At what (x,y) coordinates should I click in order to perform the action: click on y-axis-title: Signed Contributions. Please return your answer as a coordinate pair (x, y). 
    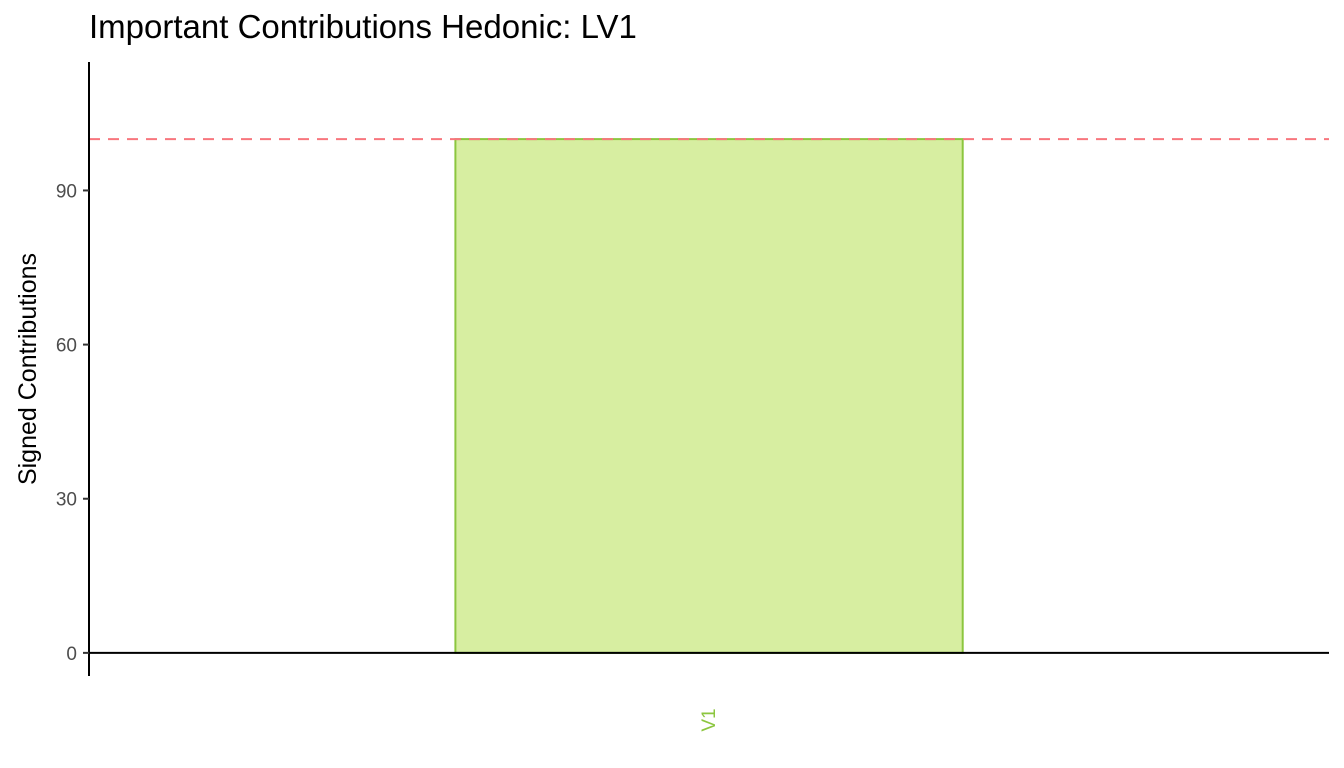
    Looking at the image, I should click on (28, 369).